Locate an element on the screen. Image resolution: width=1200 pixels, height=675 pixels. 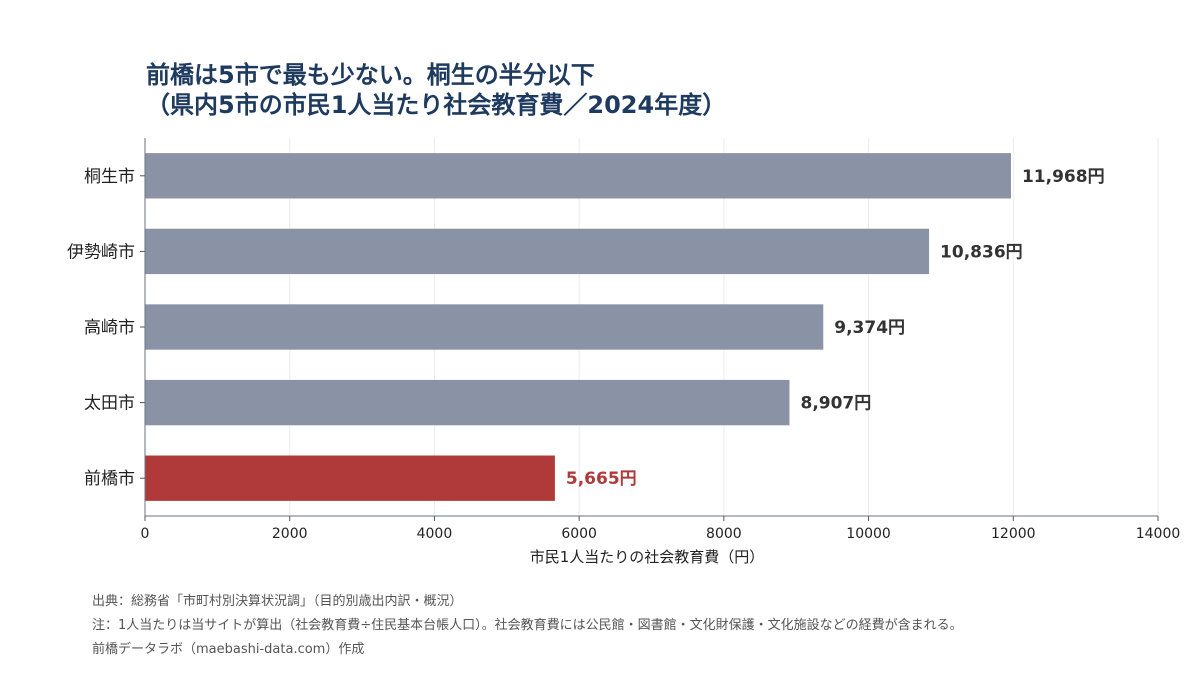
x-axis-label: 市民1人当たりの社会教育費（円） is located at coordinates (647, 557).